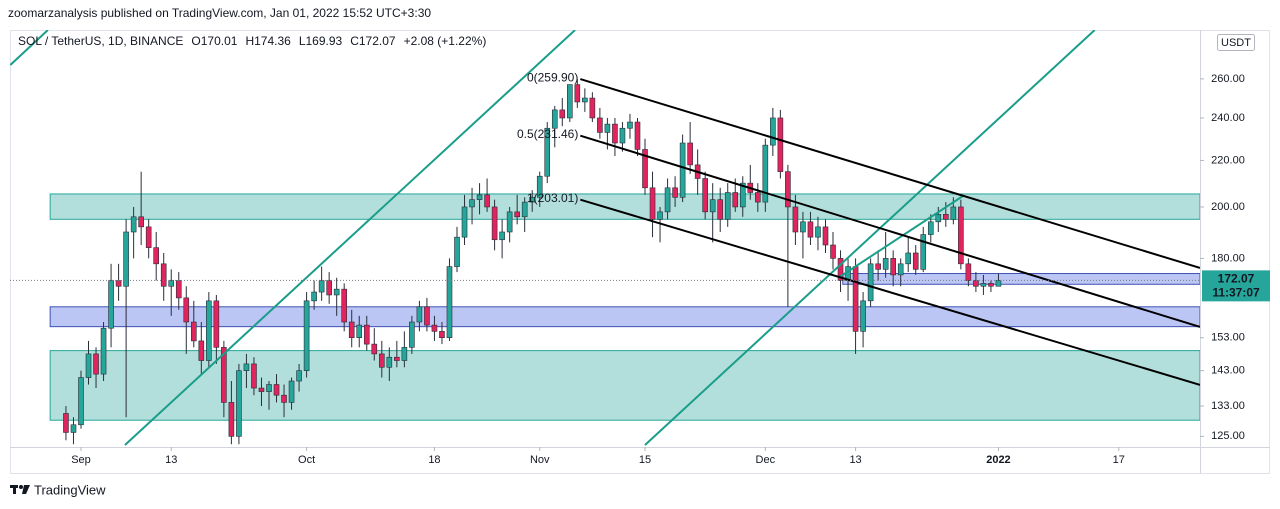  Describe the element at coordinates (1236, 286) in the screenshot. I see `last-price-badge` at that location.